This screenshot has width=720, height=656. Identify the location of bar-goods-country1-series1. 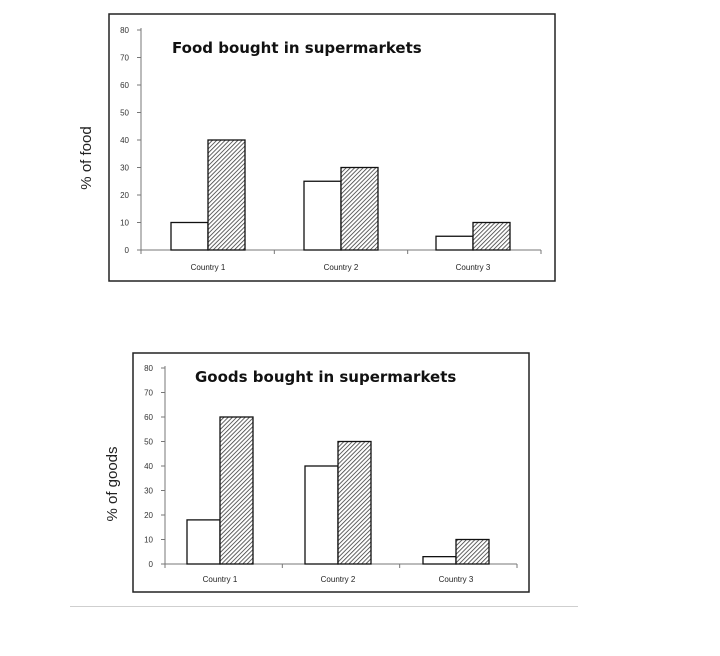
(203, 542).